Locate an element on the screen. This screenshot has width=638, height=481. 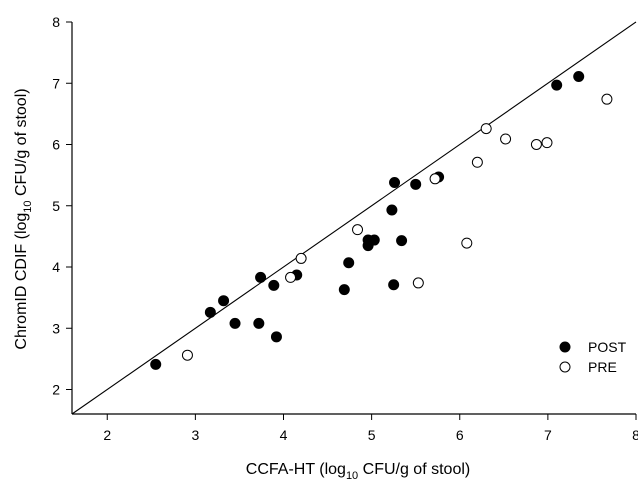
y-tick-label: 6 is located at coordinates (56, 145).